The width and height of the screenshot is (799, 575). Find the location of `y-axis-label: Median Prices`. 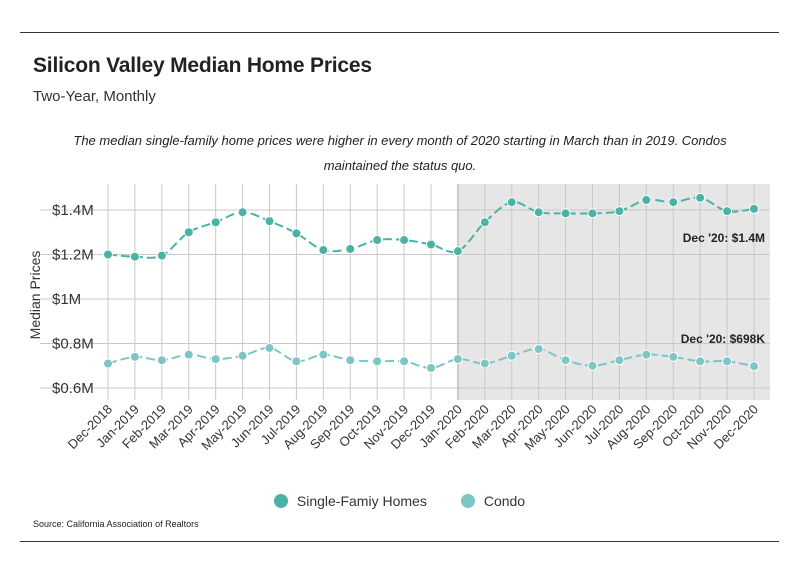

y-axis-label: Median Prices is located at coordinates (35, 295).